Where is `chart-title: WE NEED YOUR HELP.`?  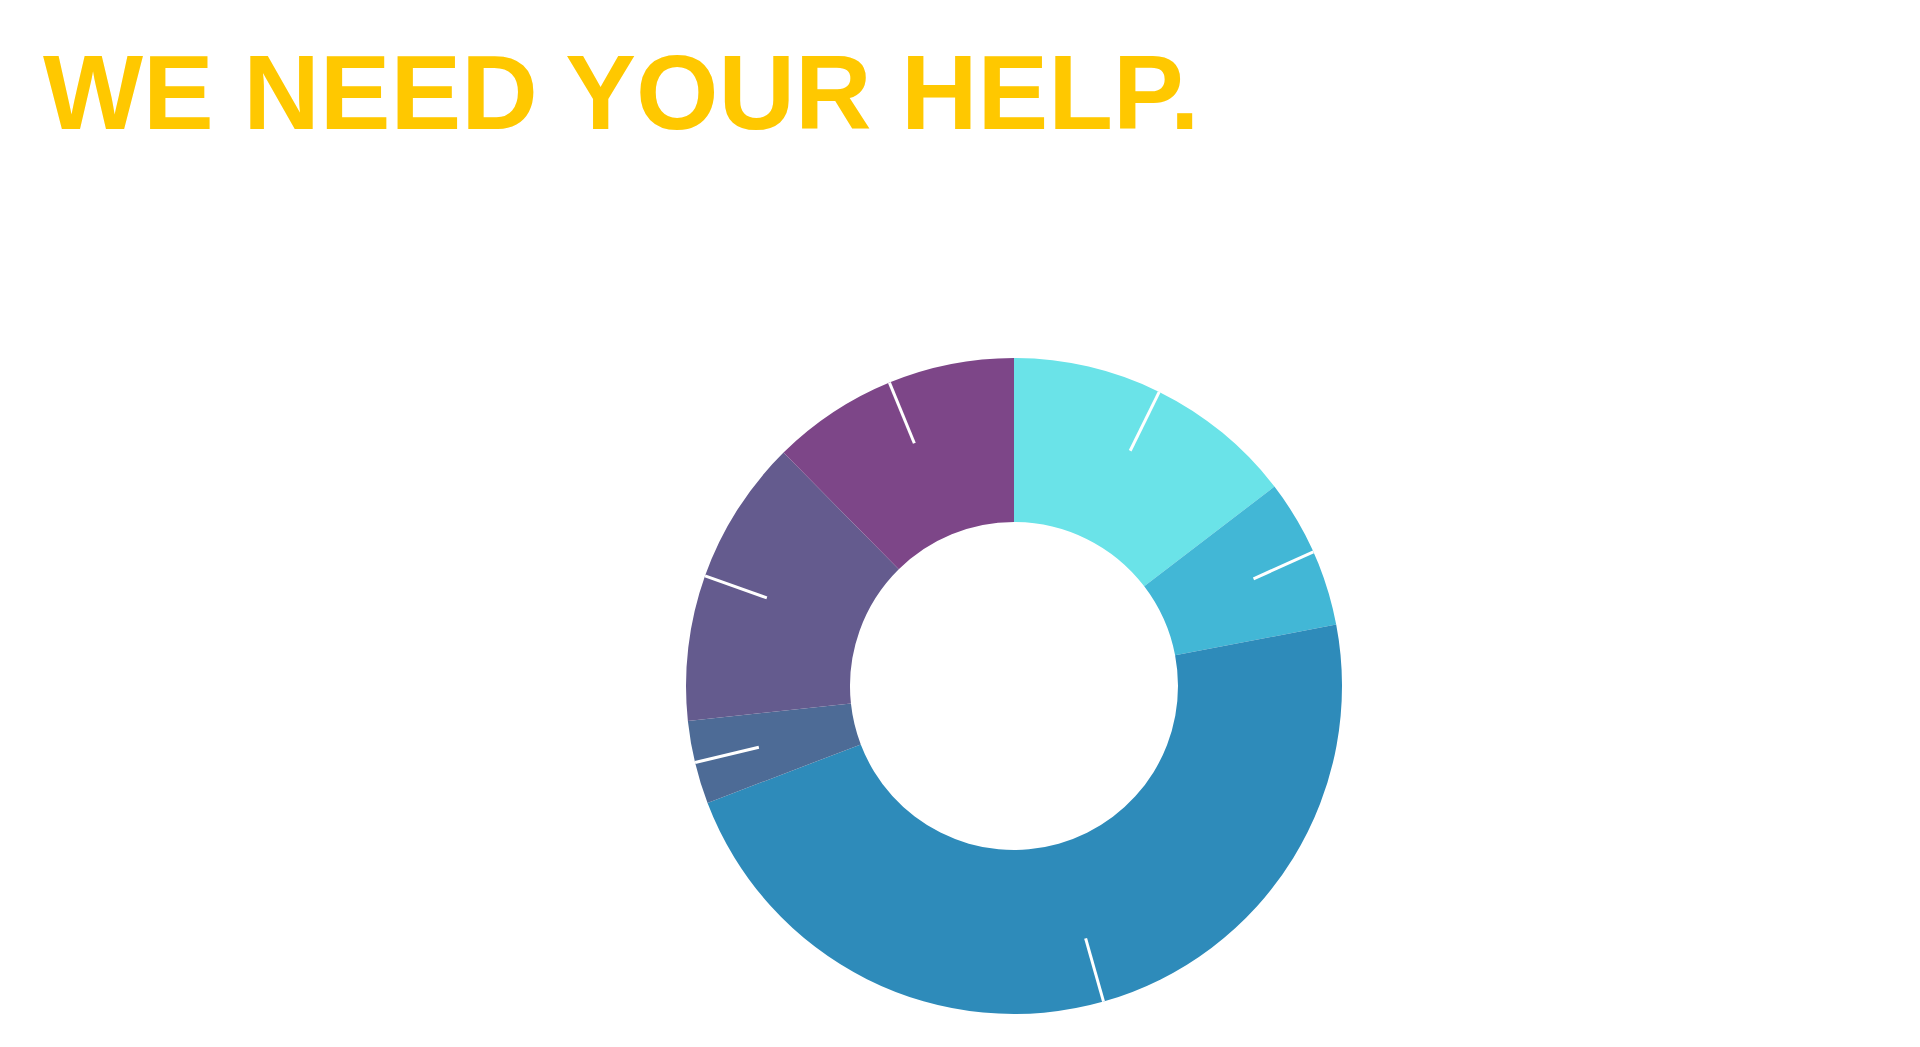
chart-title: WE NEED YOUR HELP. is located at coordinates (621, 92).